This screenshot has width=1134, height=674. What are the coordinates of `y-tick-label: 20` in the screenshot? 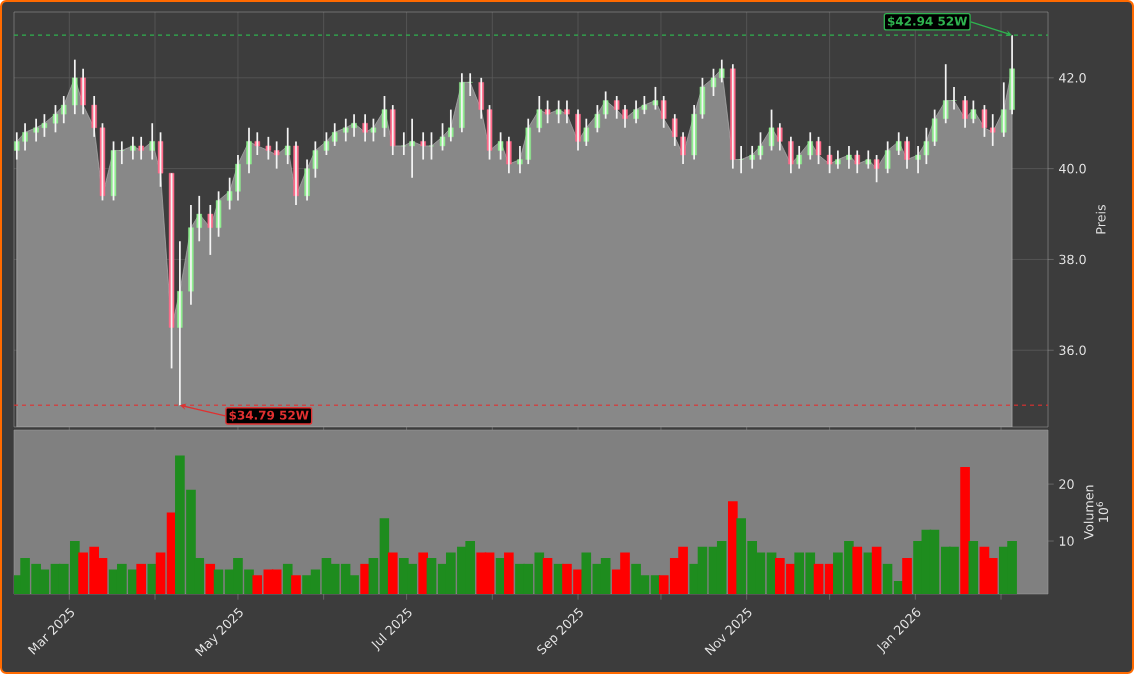 It's located at (1066, 484).